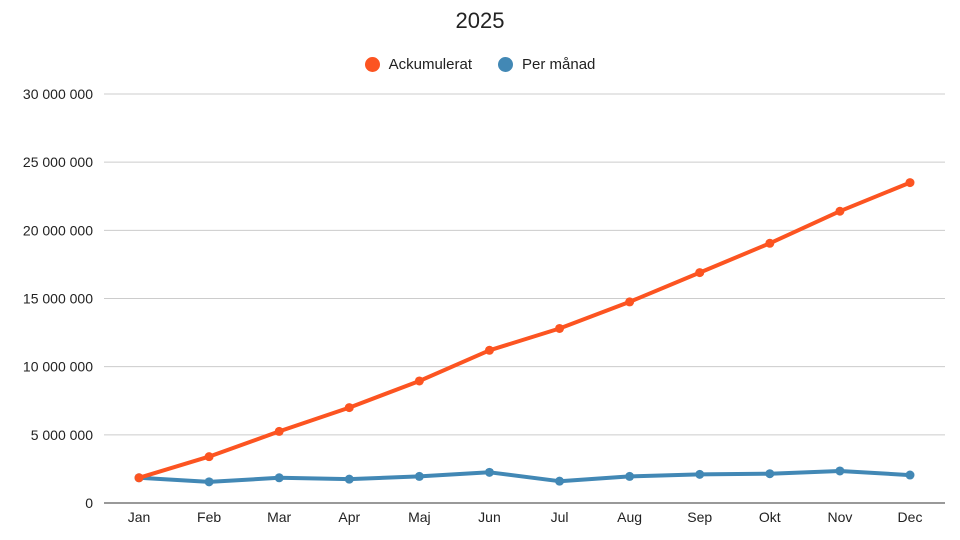  What do you see at coordinates (489, 517) in the screenshot?
I see `x-tick-label: Jun` at bounding box center [489, 517].